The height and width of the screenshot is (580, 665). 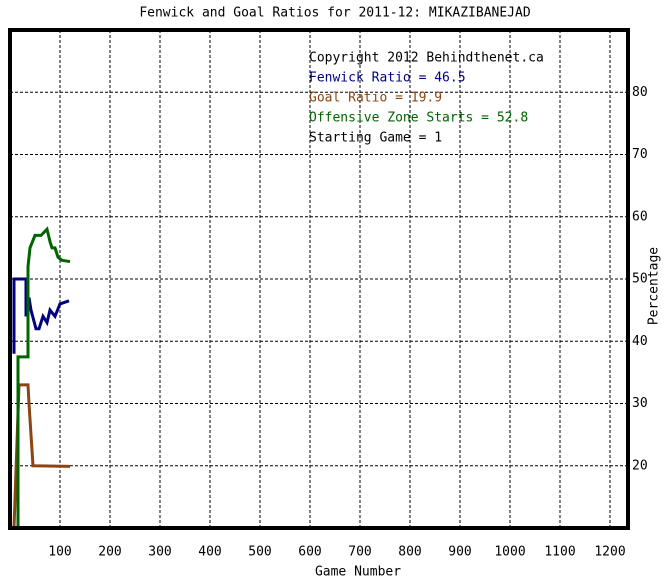 What do you see at coordinates (418, 118) in the screenshot?
I see `legend-entry: Offensive Zone Starts = 52.8` at bounding box center [418, 118].